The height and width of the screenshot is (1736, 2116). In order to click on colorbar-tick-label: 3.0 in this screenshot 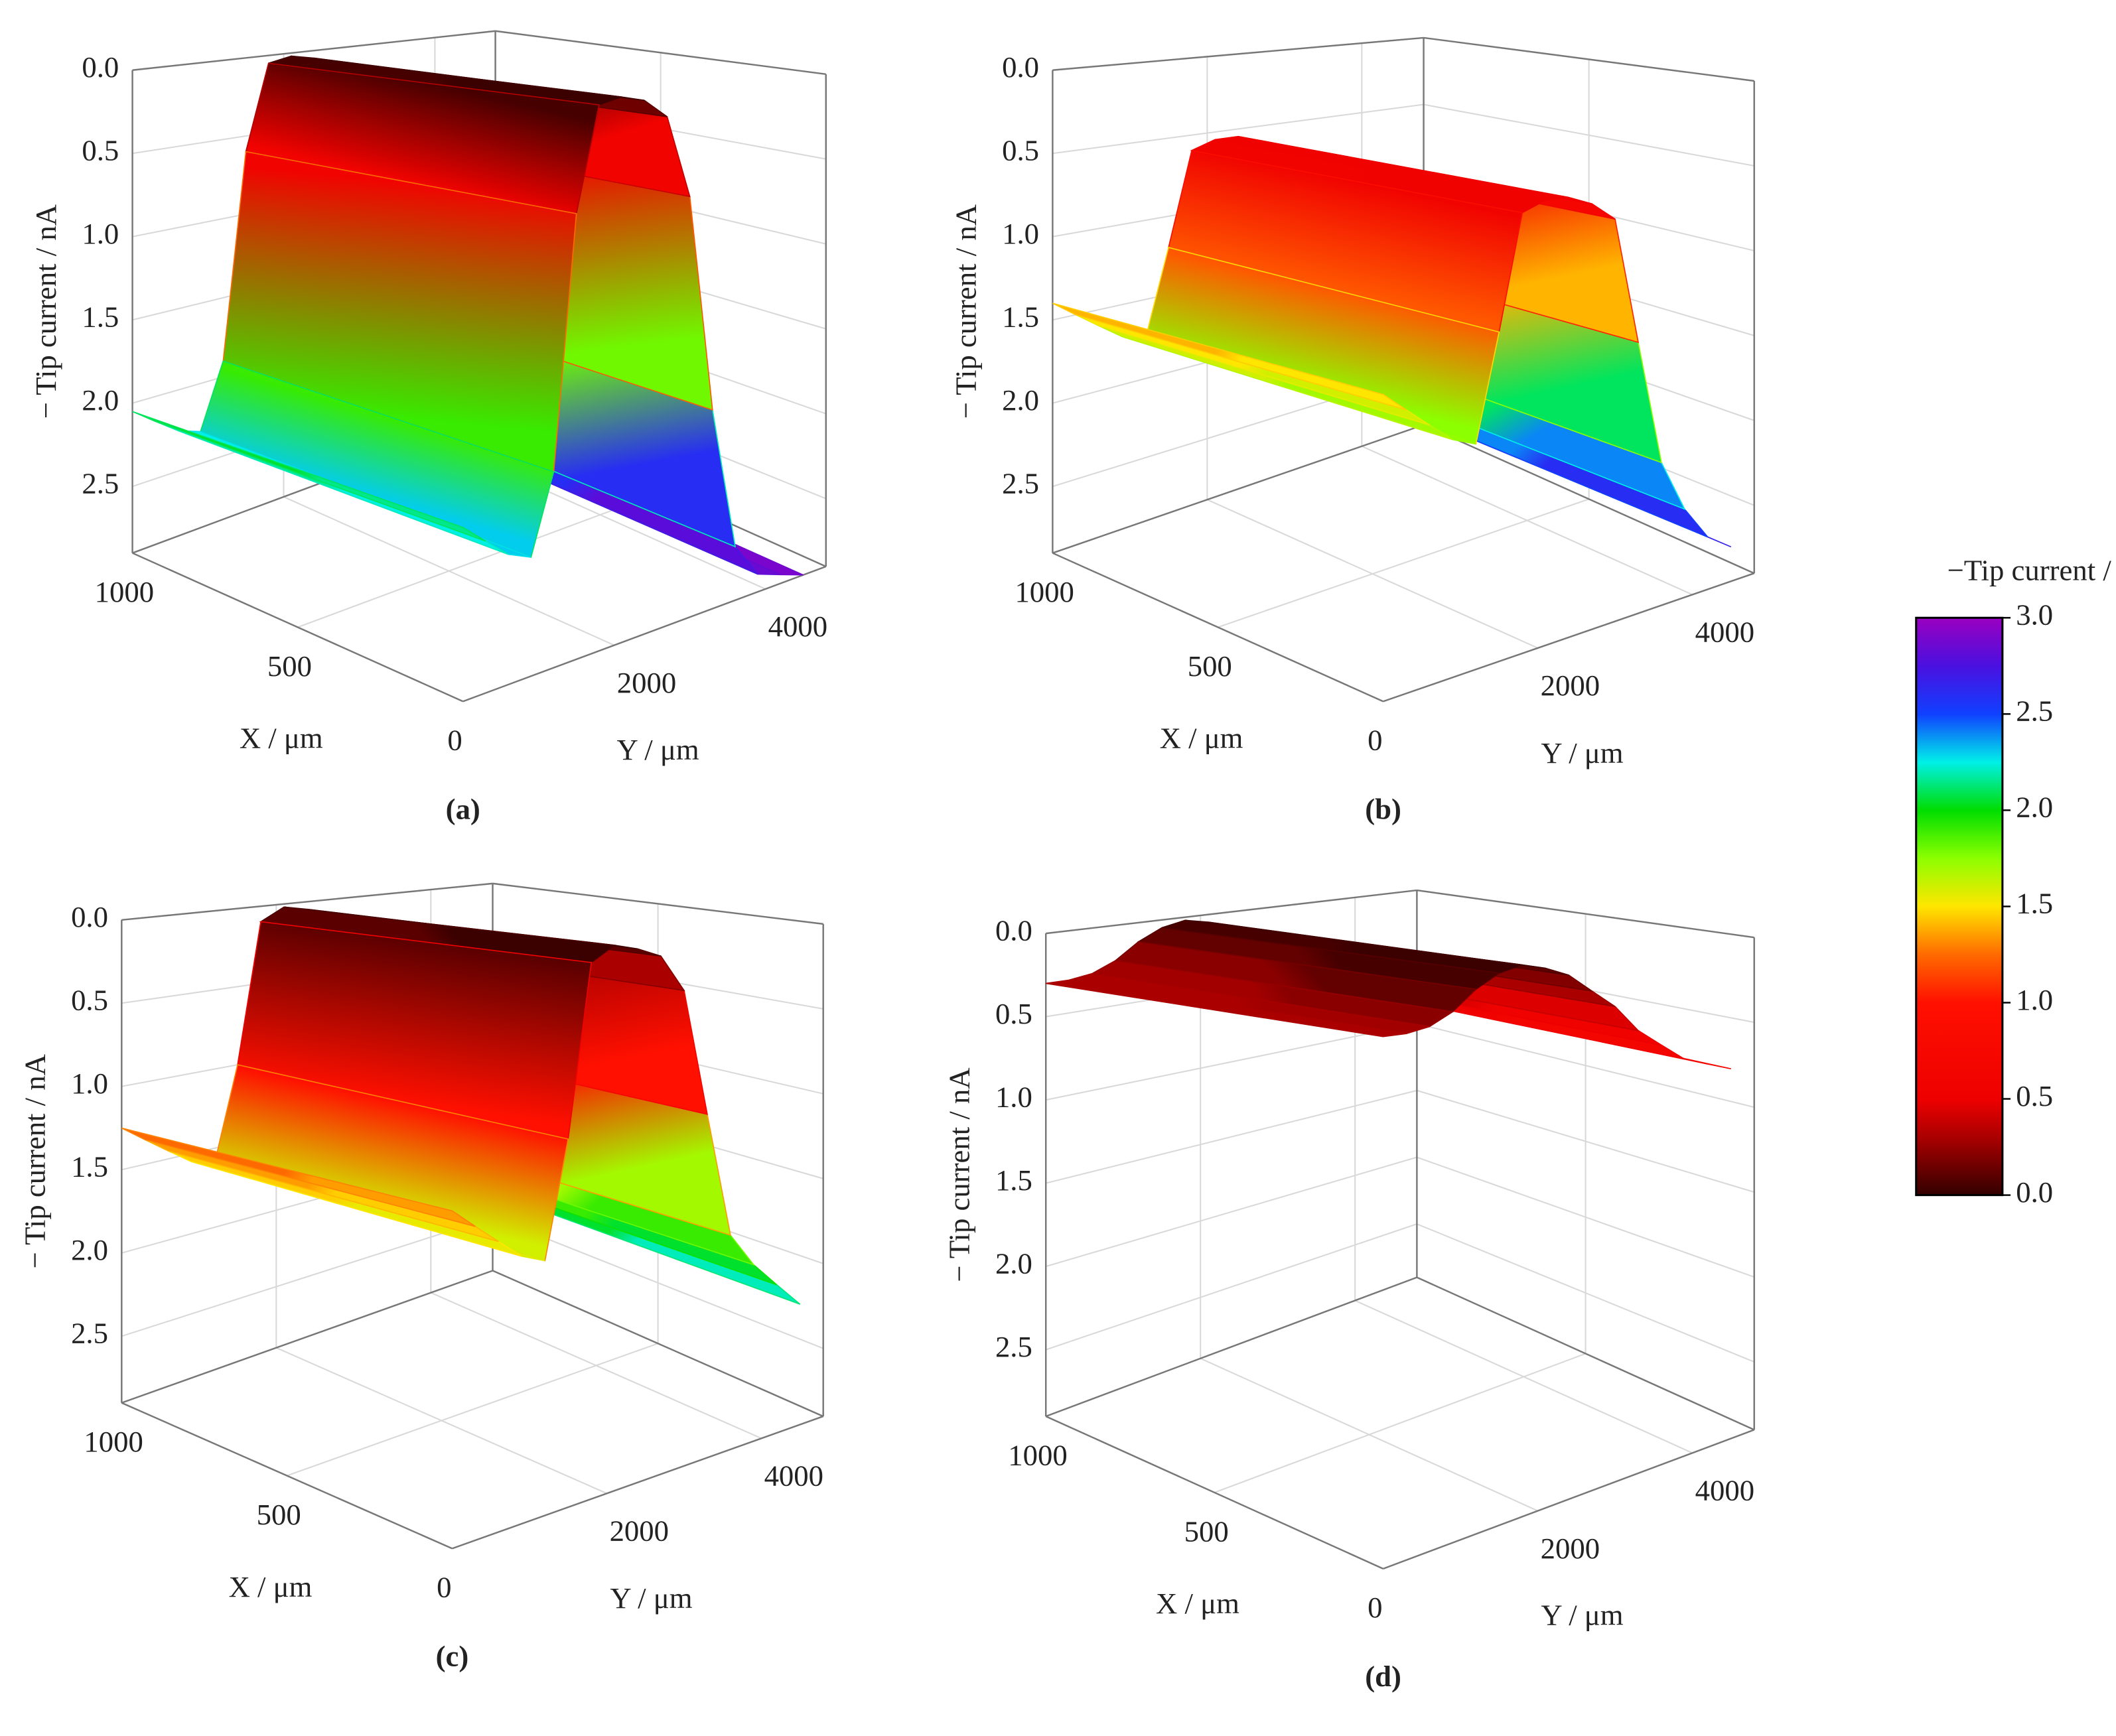, I will do `click(2034, 615)`.